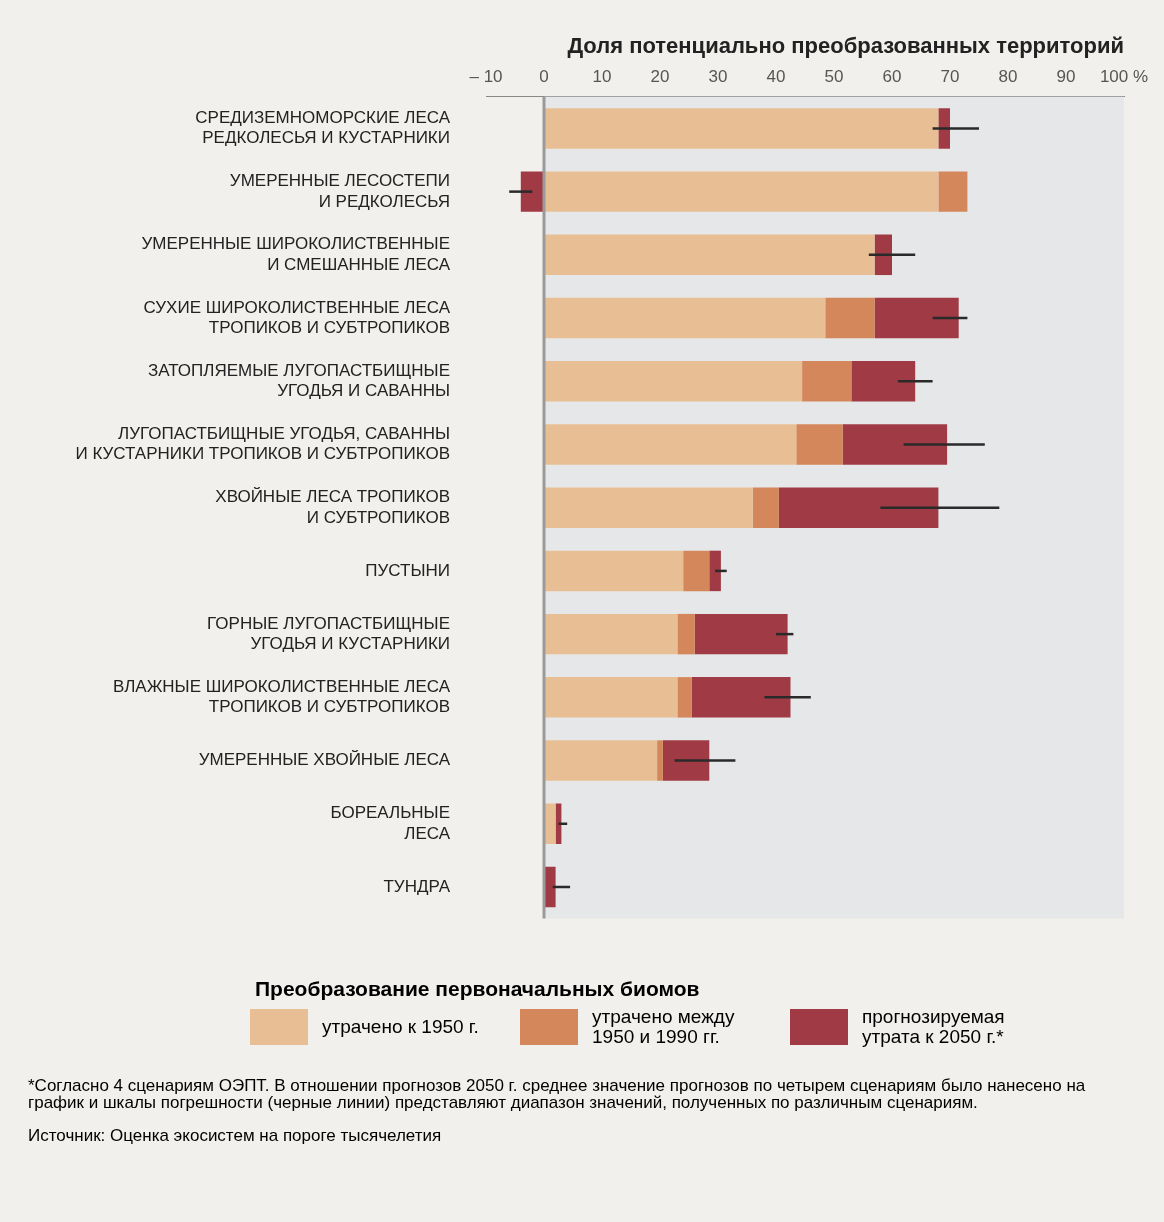 The width and height of the screenshot is (1164, 1222). I want to click on legend-label: прогнозируемая утрата к 2050 г.*, so click(934, 1026).